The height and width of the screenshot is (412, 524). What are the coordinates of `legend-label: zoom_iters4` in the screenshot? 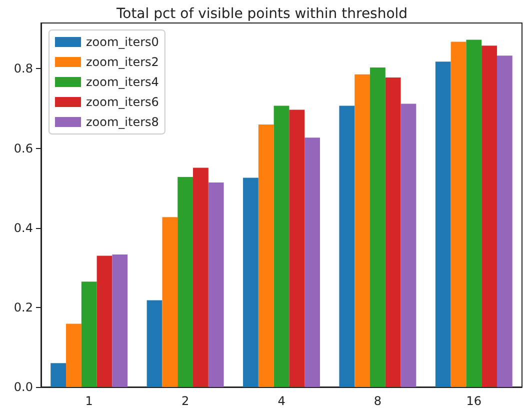 It's located at (122, 82).